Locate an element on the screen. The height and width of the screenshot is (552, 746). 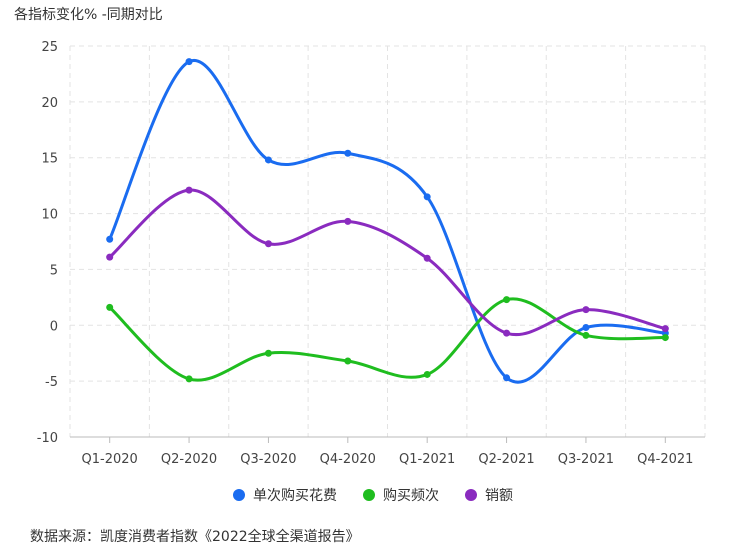
y-tick-label: 20 is located at coordinates (49, 103).